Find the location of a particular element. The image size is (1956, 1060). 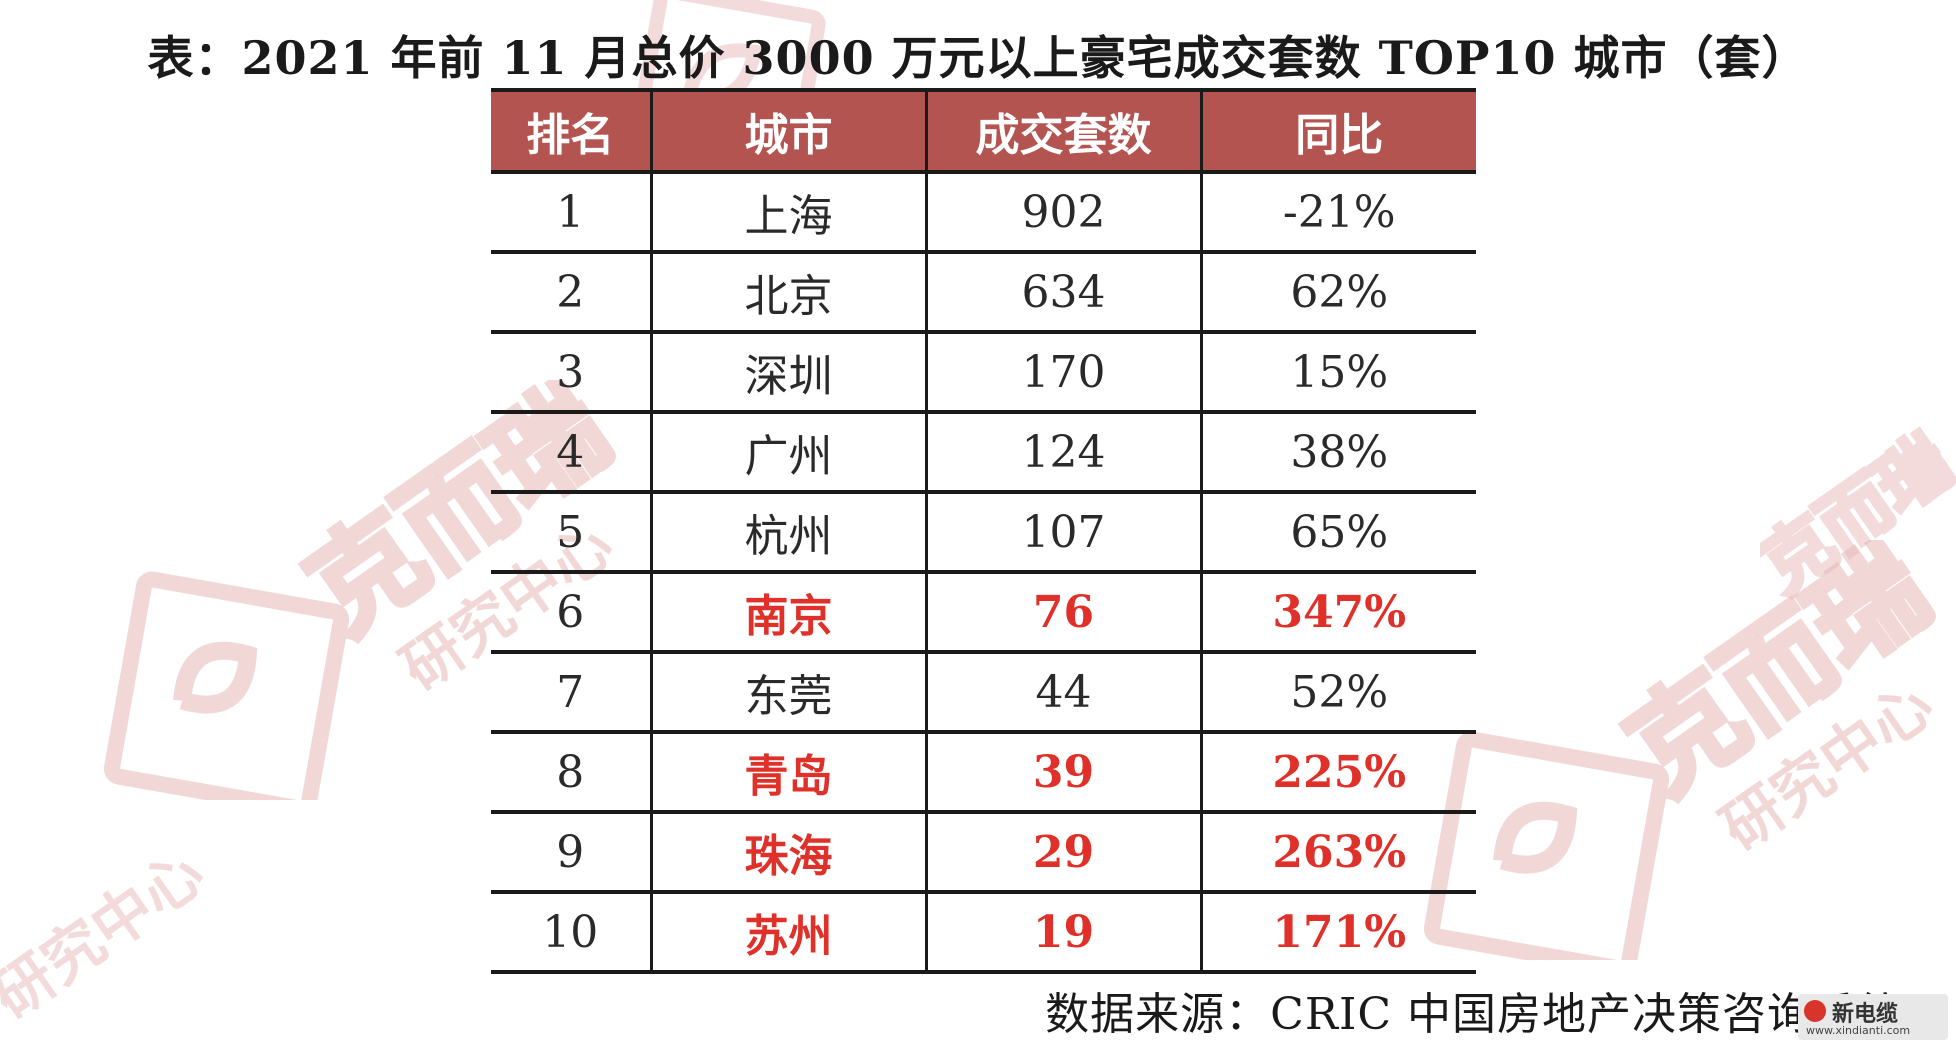

table-row: 8 青岛 39 225% is located at coordinates (983, 773).